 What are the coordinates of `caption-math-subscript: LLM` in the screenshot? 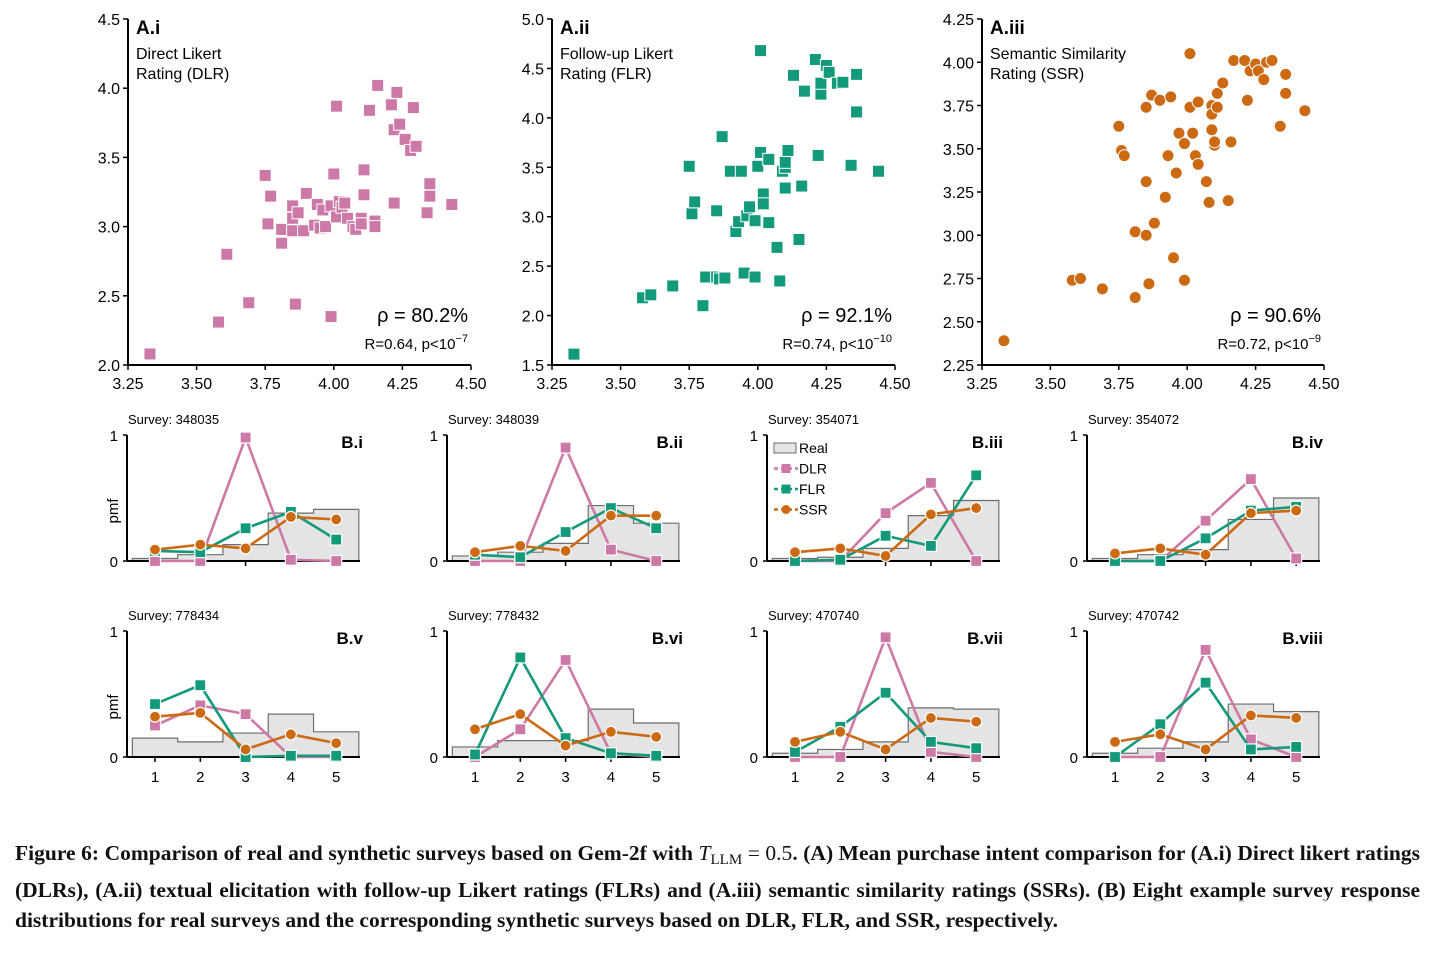 It's located at (726, 860).